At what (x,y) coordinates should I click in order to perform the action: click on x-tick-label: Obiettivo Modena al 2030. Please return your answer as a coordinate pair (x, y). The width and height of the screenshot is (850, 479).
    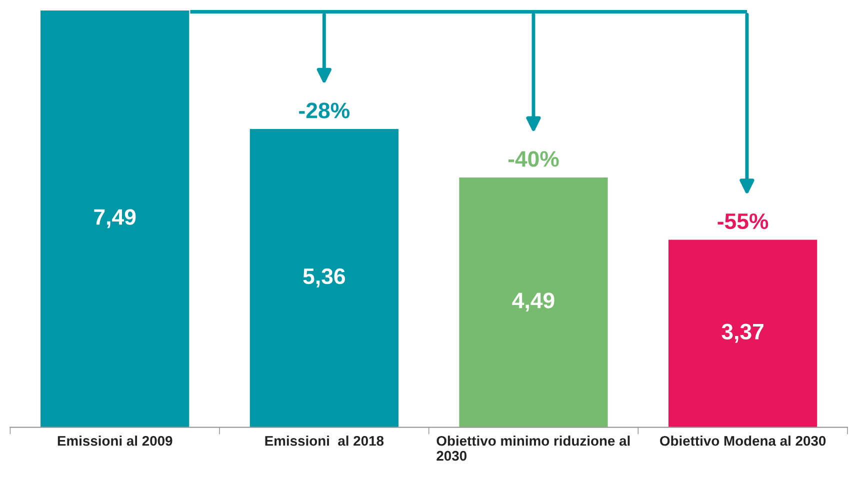
    Looking at the image, I should click on (743, 441).